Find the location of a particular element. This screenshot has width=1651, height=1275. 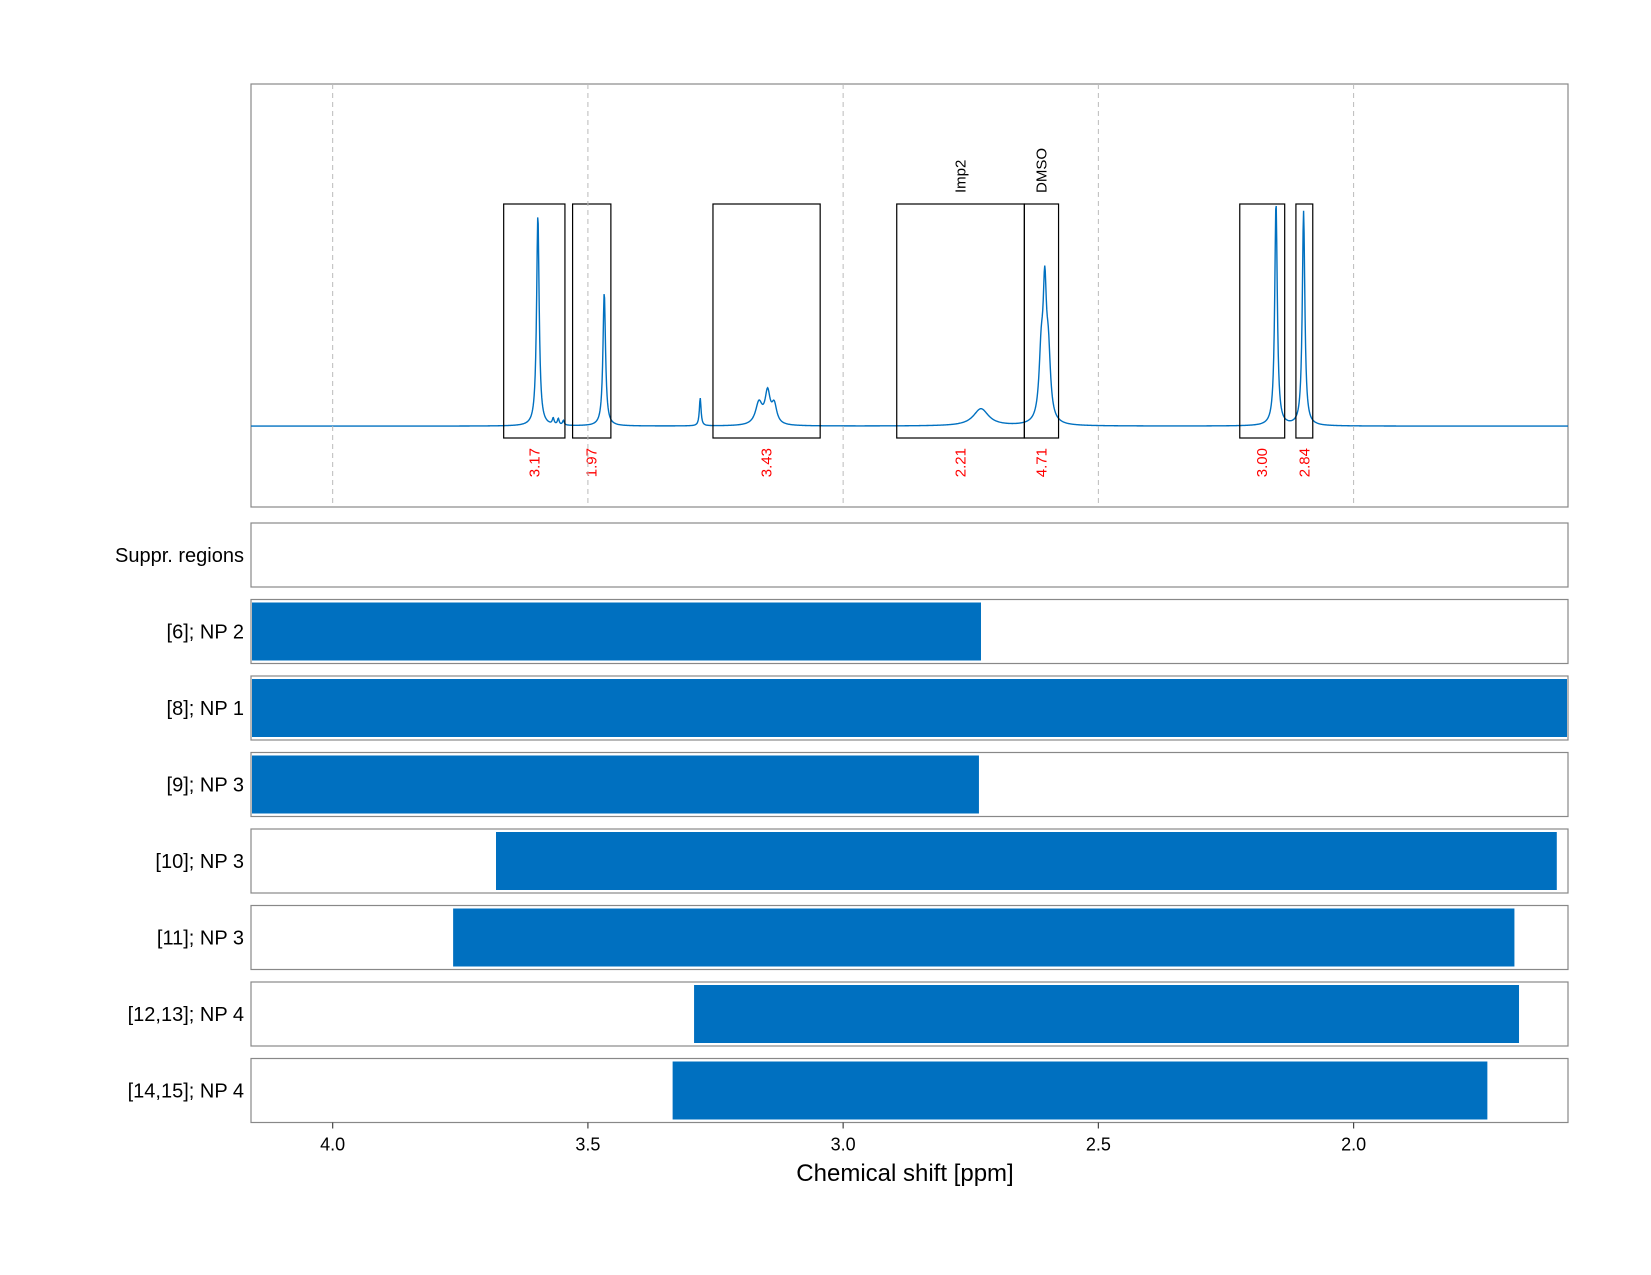

row-label: [12,13]; NP 4 is located at coordinates (186, 1015).